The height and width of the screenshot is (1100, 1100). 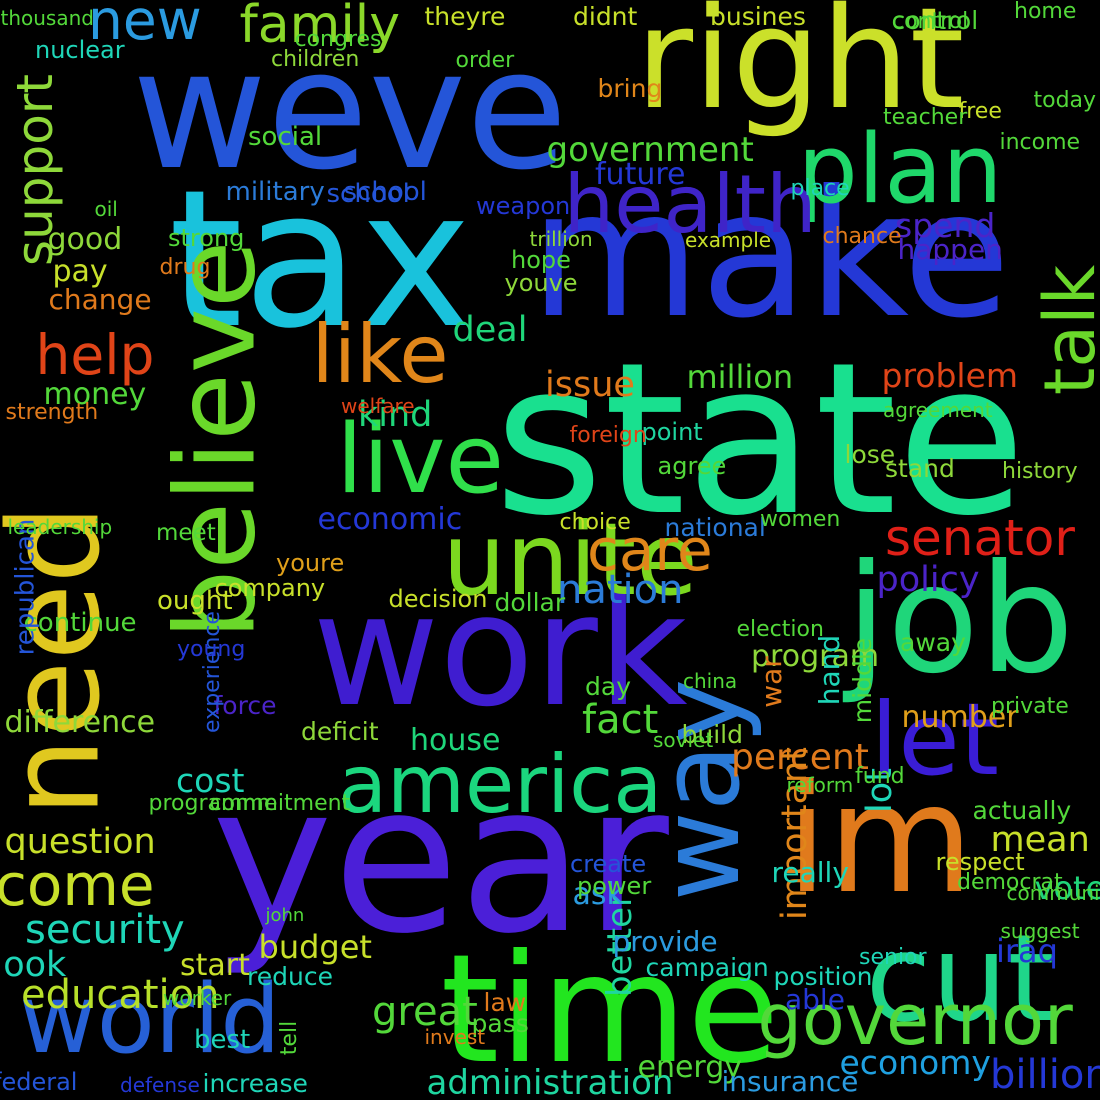 I want to click on cloud-word: deal, so click(x=490, y=329).